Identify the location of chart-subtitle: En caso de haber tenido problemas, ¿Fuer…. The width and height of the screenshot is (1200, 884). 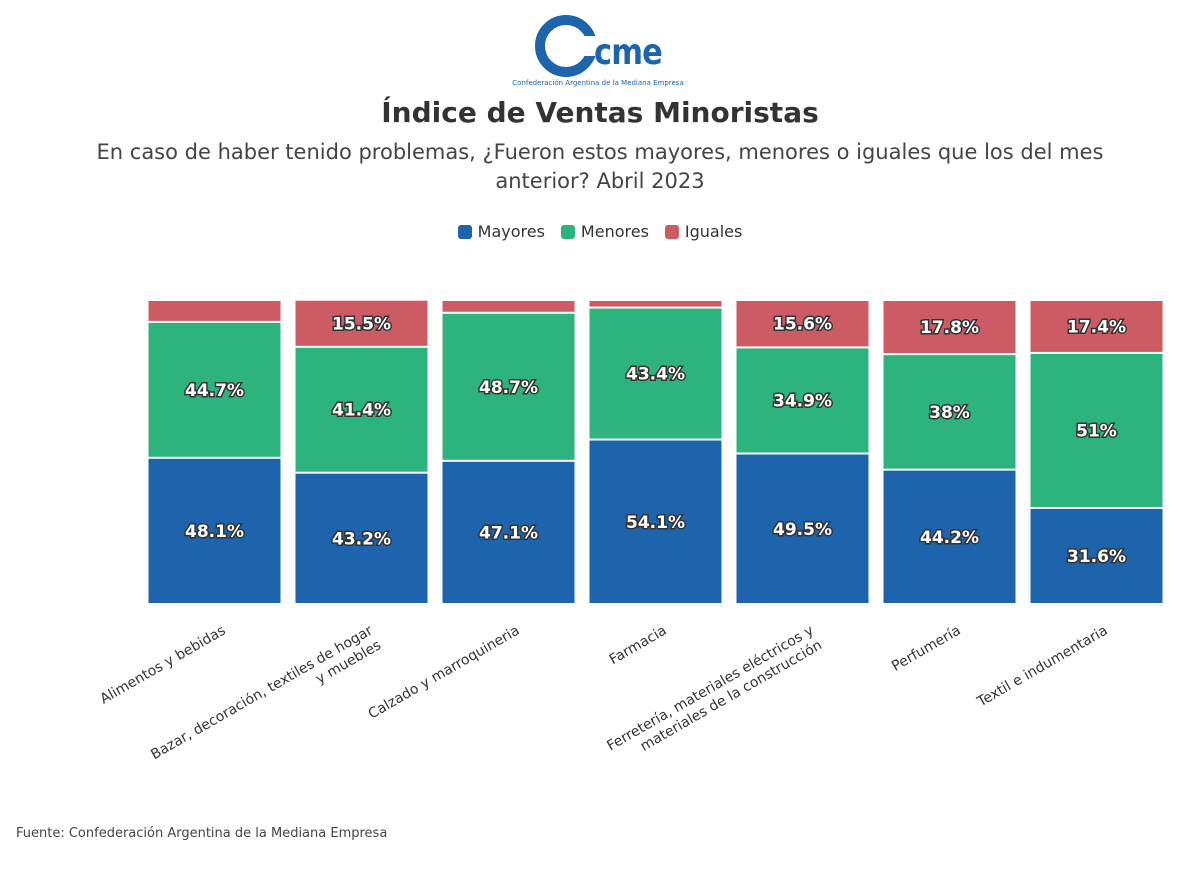
(600, 166).